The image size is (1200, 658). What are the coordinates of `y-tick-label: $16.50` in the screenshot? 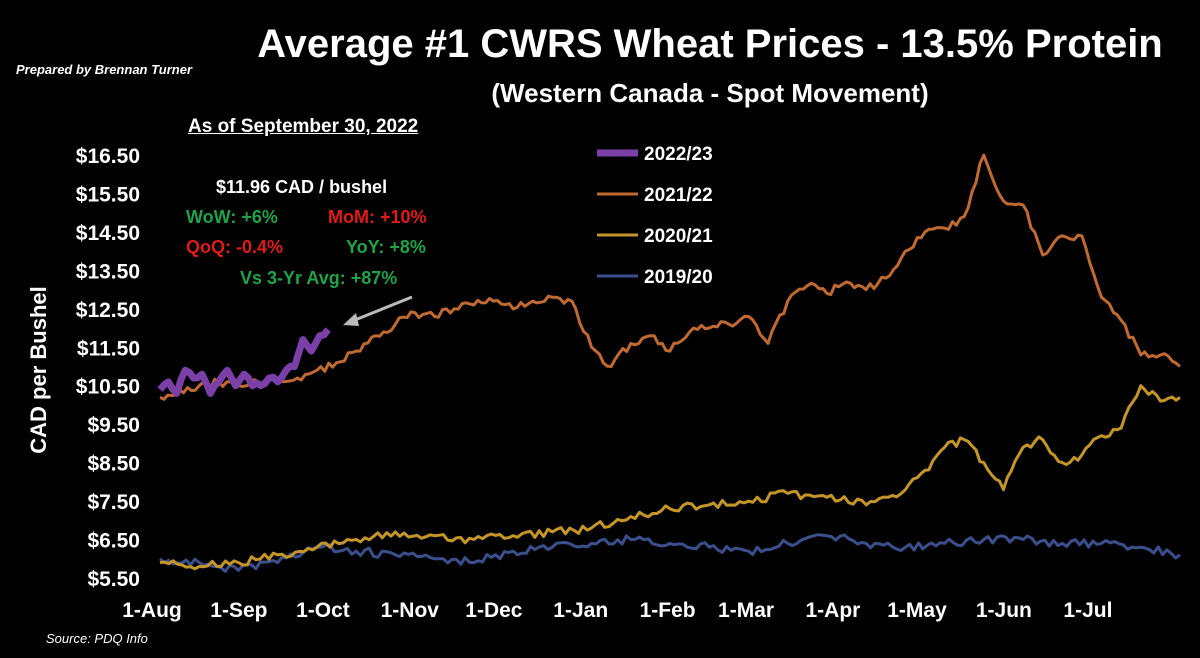 It's located at (108, 156).